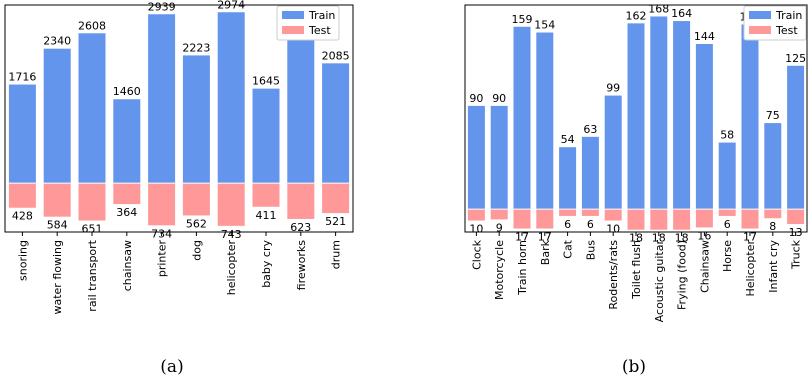 This screenshot has height=381, width=810. What do you see at coordinates (659, 281) in the screenshot?
I see `x-tick-label: Acoustic guitar` at bounding box center [659, 281].